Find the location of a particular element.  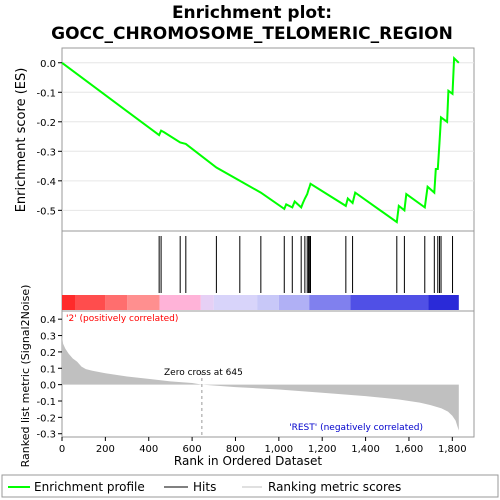

metric-tick-label: 0.0 is located at coordinates (48, 386).